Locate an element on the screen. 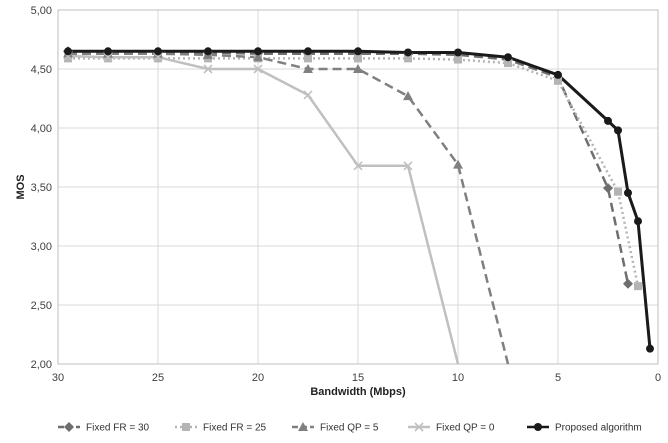 The image size is (668, 443). legend-label: Fixed QP = 5 is located at coordinates (349, 428).